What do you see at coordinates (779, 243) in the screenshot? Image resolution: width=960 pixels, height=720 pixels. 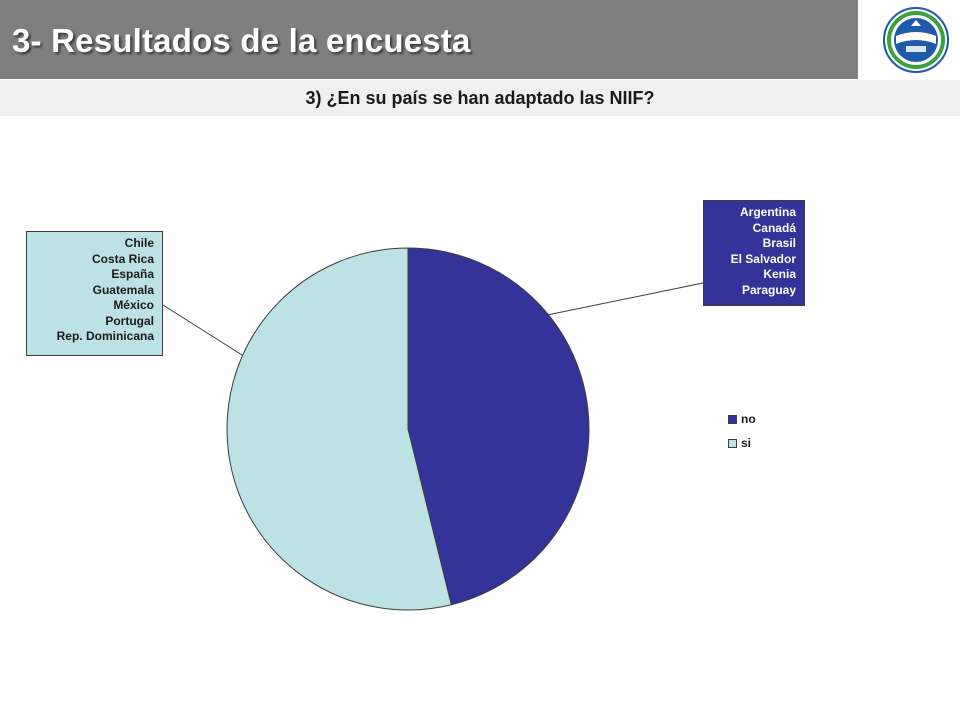 I see `callout-country: Brasil` at bounding box center [779, 243].